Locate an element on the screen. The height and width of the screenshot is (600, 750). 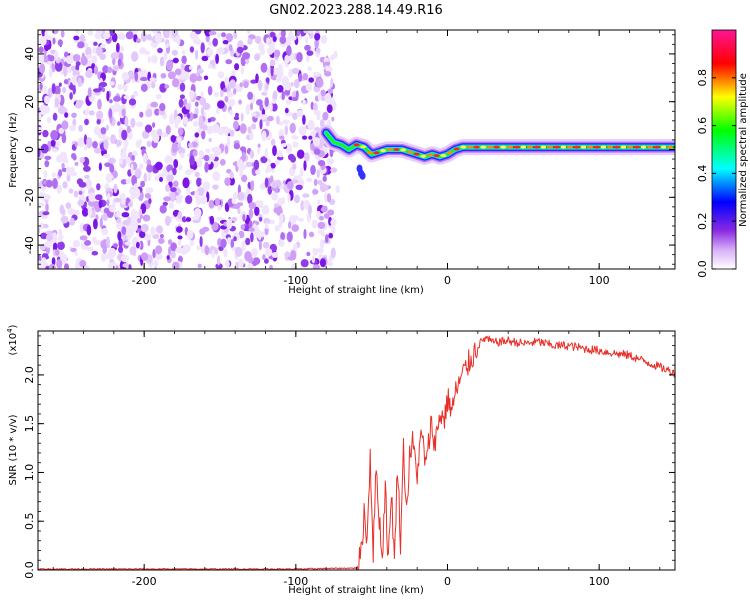
snr-xlabel: Height of straight line (km) is located at coordinates (356, 590).